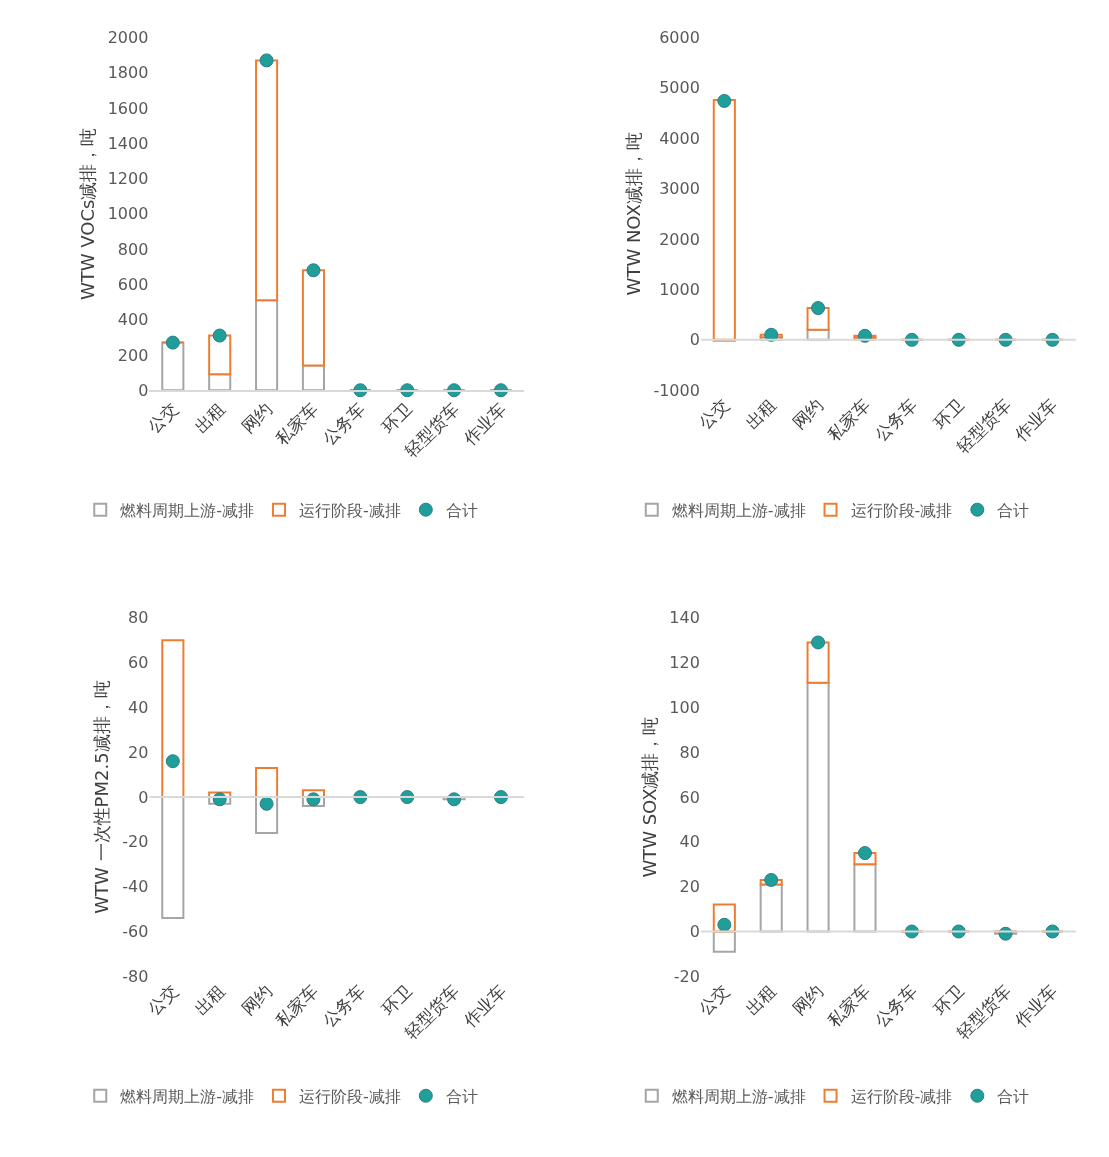 The width and height of the screenshot is (1109, 1157). What do you see at coordinates (133, 355) in the screenshot?
I see `y-tick-label: 200` at bounding box center [133, 355].